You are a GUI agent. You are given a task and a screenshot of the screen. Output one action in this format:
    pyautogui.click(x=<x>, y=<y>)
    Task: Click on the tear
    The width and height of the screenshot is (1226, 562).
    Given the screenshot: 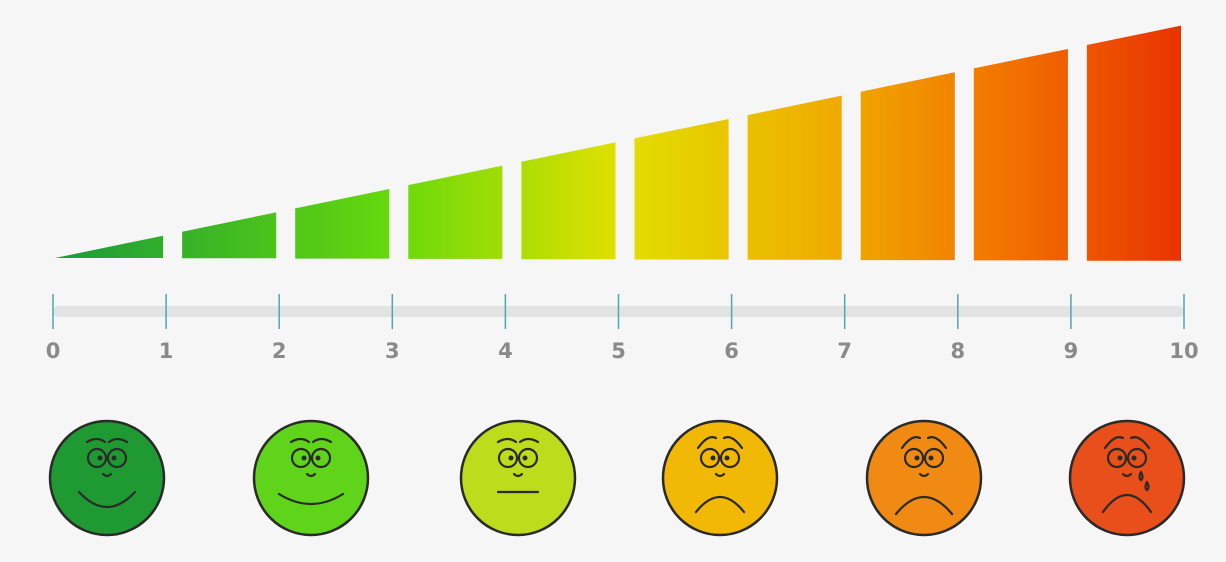 What is the action you would take?
    pyautogui.click(x=1144, y=481)
    